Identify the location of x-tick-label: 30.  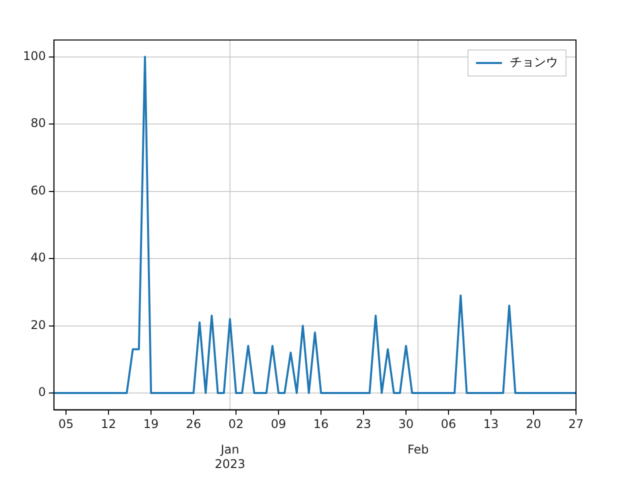
(406, 424).